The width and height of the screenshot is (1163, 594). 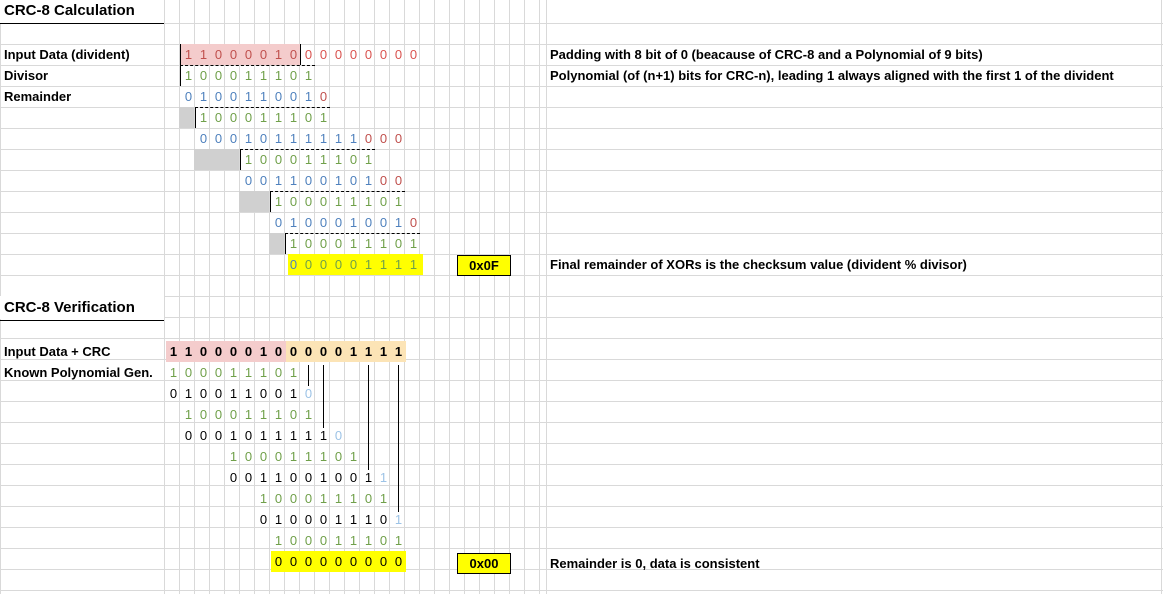 What do you see at coordinates (484, 265) in the screenshot?
I see `checksum-box: 0x0F` at bounding box center [484, 265].